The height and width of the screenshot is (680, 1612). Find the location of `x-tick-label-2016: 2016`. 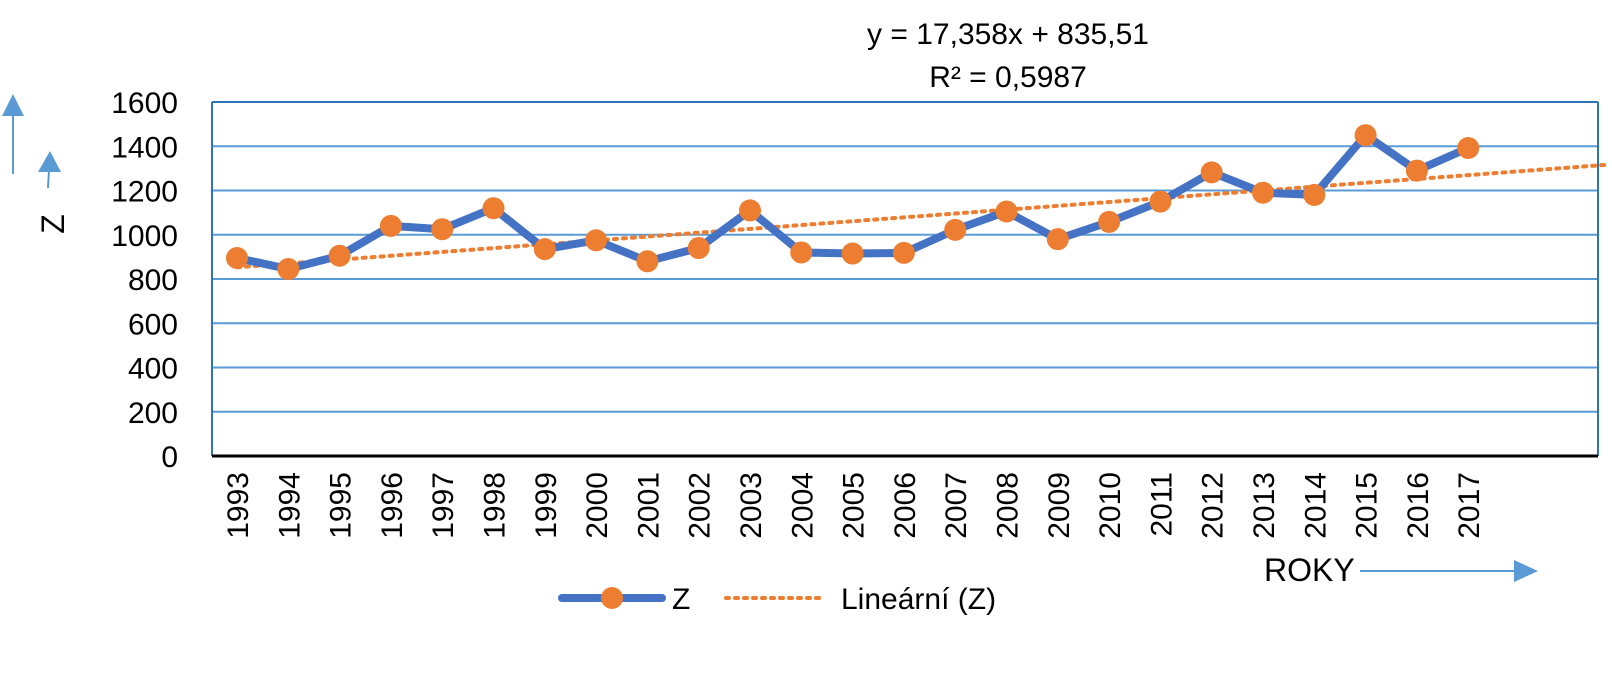

x-tick-label-2016: 2016 is located at coordinates (1418, 505).